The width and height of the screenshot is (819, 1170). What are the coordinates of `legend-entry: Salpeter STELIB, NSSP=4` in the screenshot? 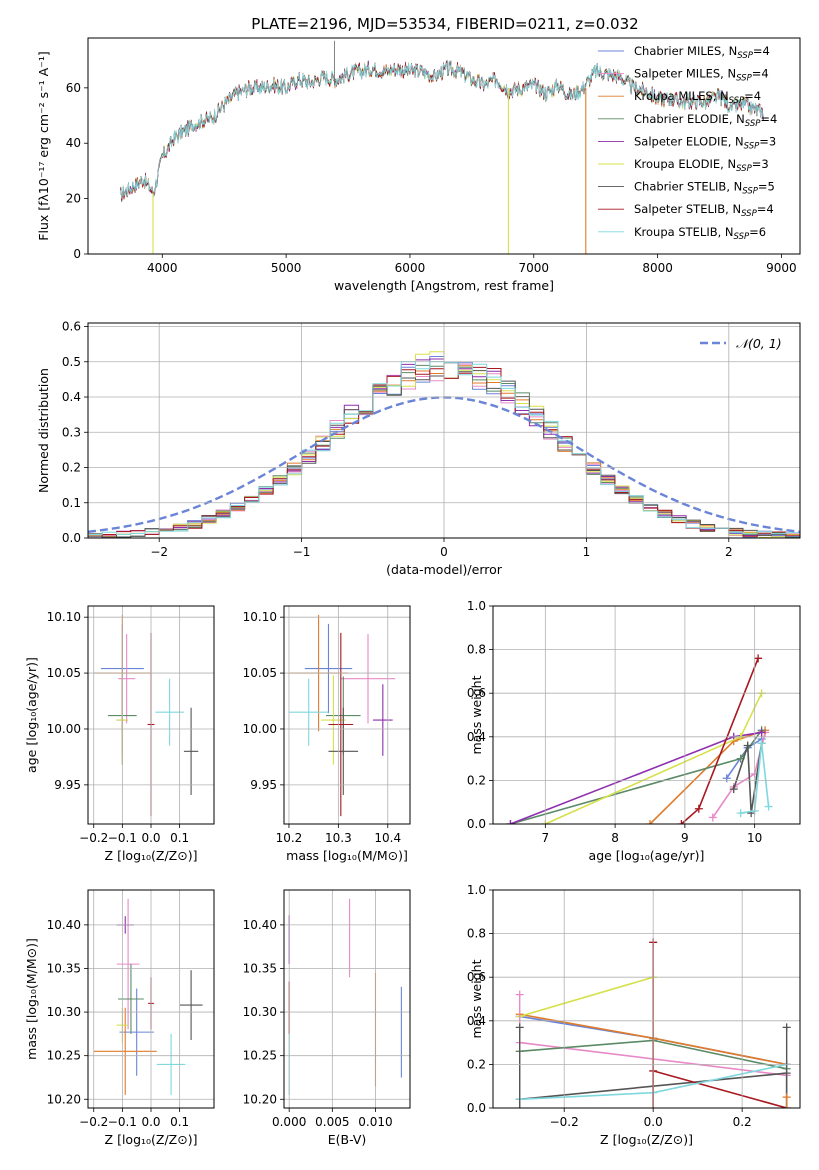 It's located at (704, 210).